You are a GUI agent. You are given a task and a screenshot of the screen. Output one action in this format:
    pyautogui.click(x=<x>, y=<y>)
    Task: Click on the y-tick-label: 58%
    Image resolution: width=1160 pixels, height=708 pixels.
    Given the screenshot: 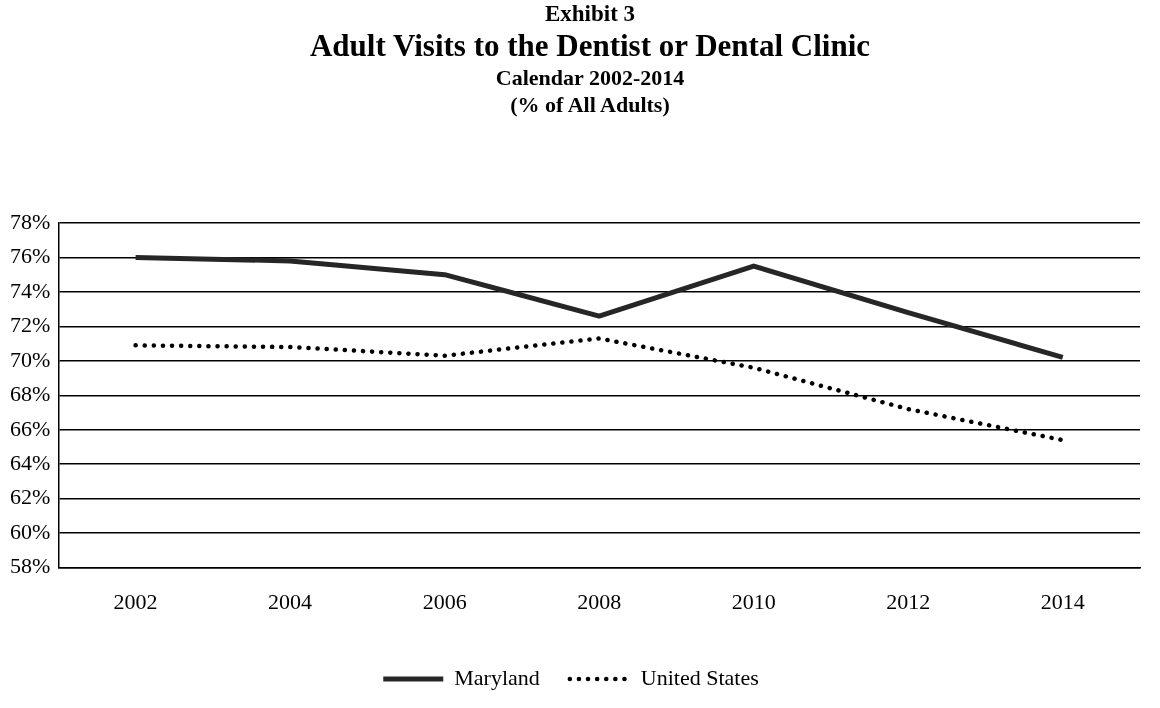 What is the action you would take?
    pyautogui.click(x=30, y=566)
    